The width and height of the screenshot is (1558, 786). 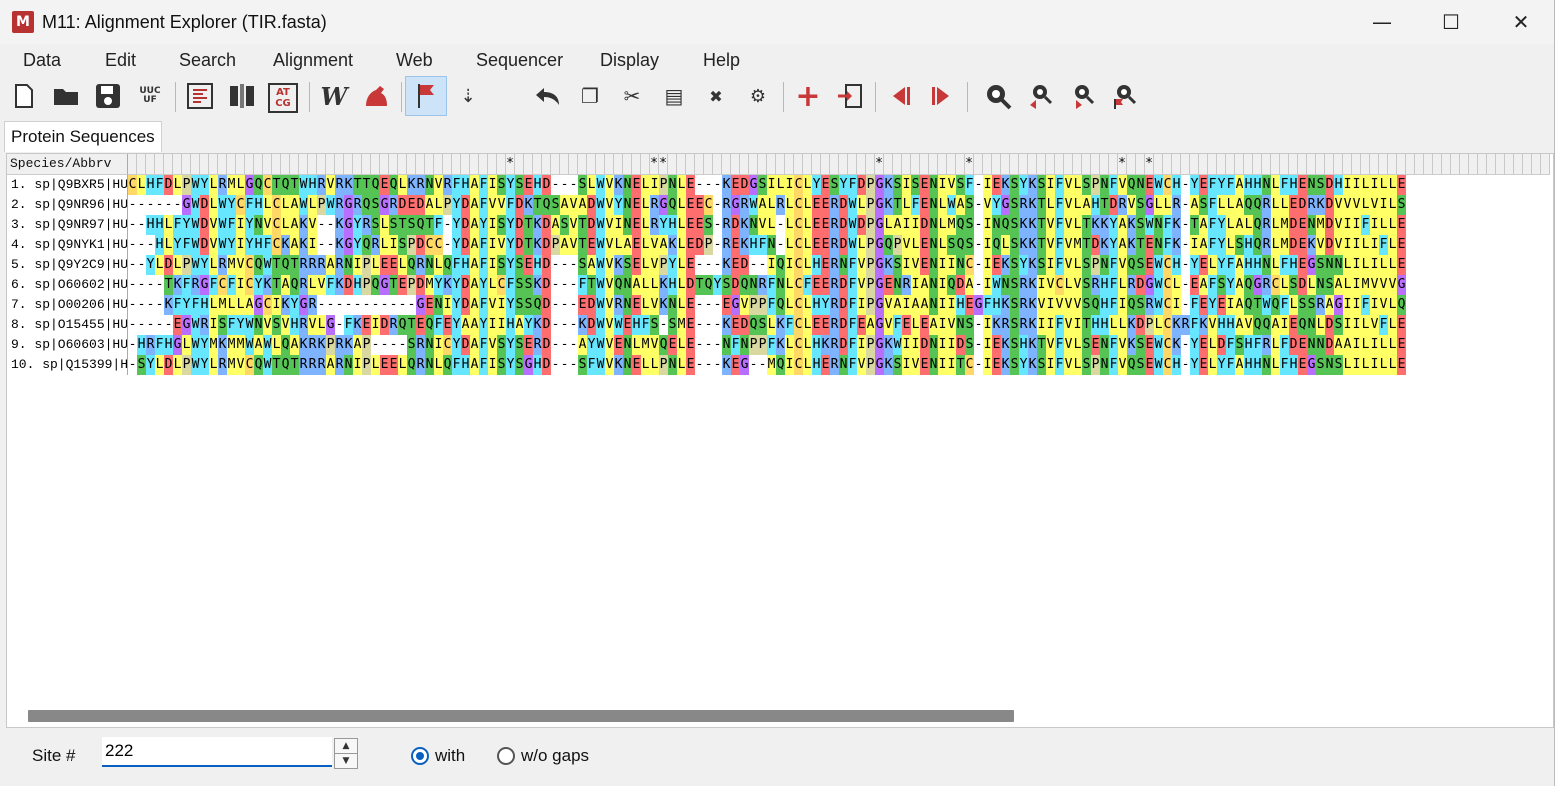 I want to click on residue-cell: R, so click(x=762, y=285).